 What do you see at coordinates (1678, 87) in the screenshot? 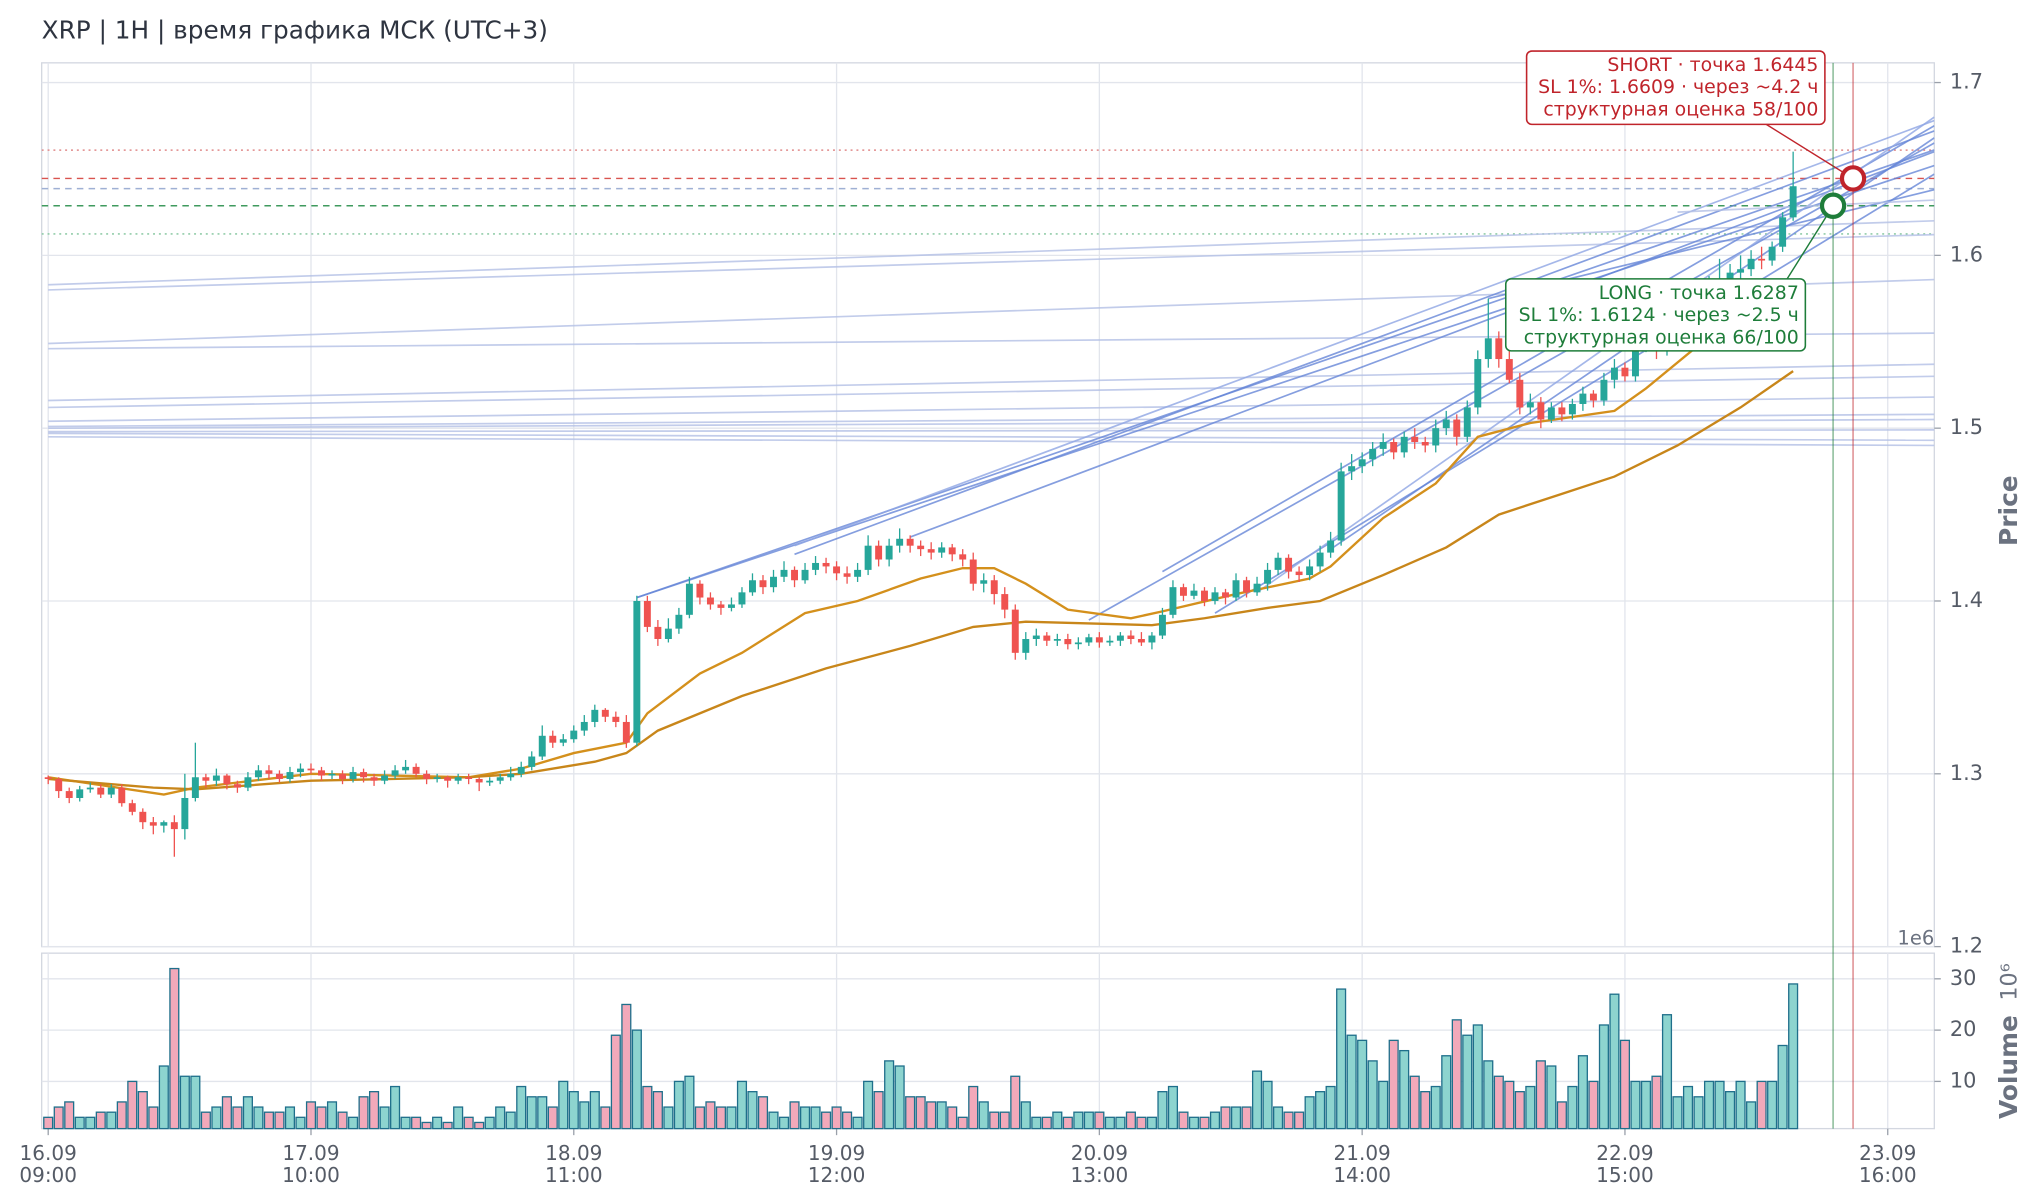
I see `annotation-text: SL 1%: 1.6609 · через ~4.2 ч` at bounding box center [1678, 87].